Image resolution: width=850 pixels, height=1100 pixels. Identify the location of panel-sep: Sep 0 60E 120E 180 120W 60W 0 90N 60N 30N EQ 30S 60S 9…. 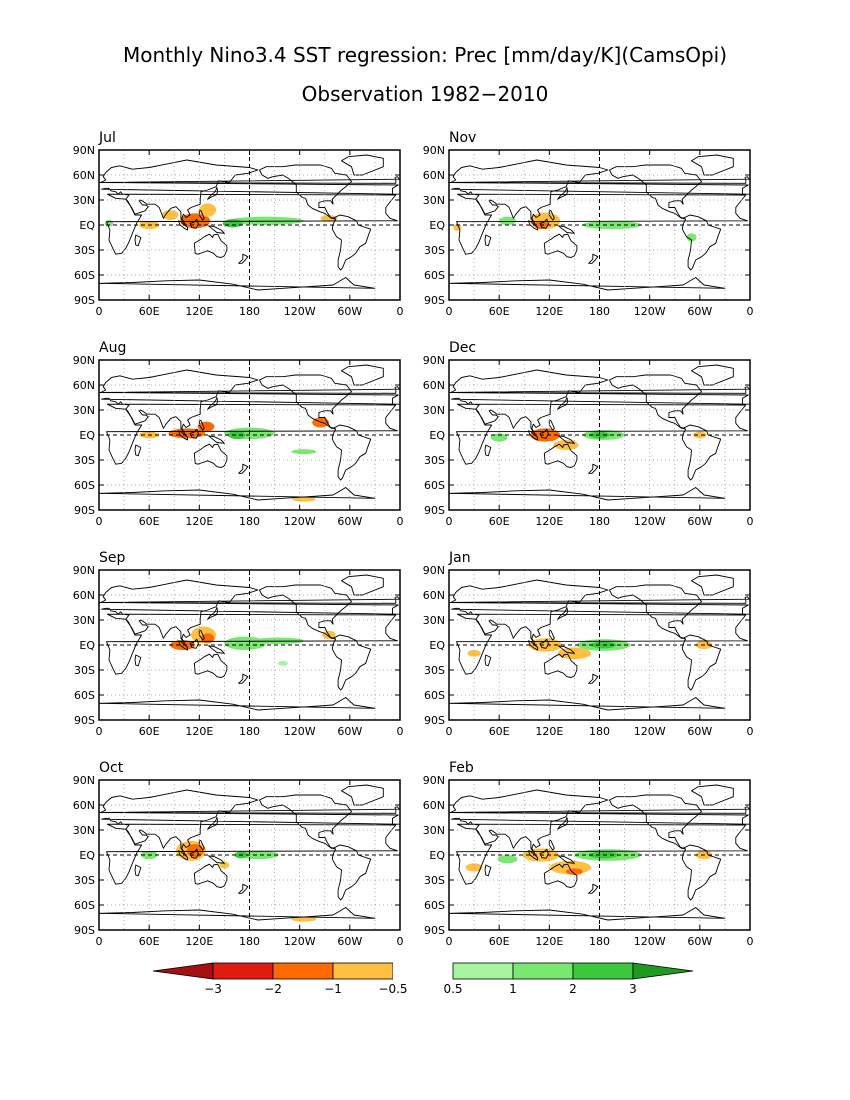
(238, 644).